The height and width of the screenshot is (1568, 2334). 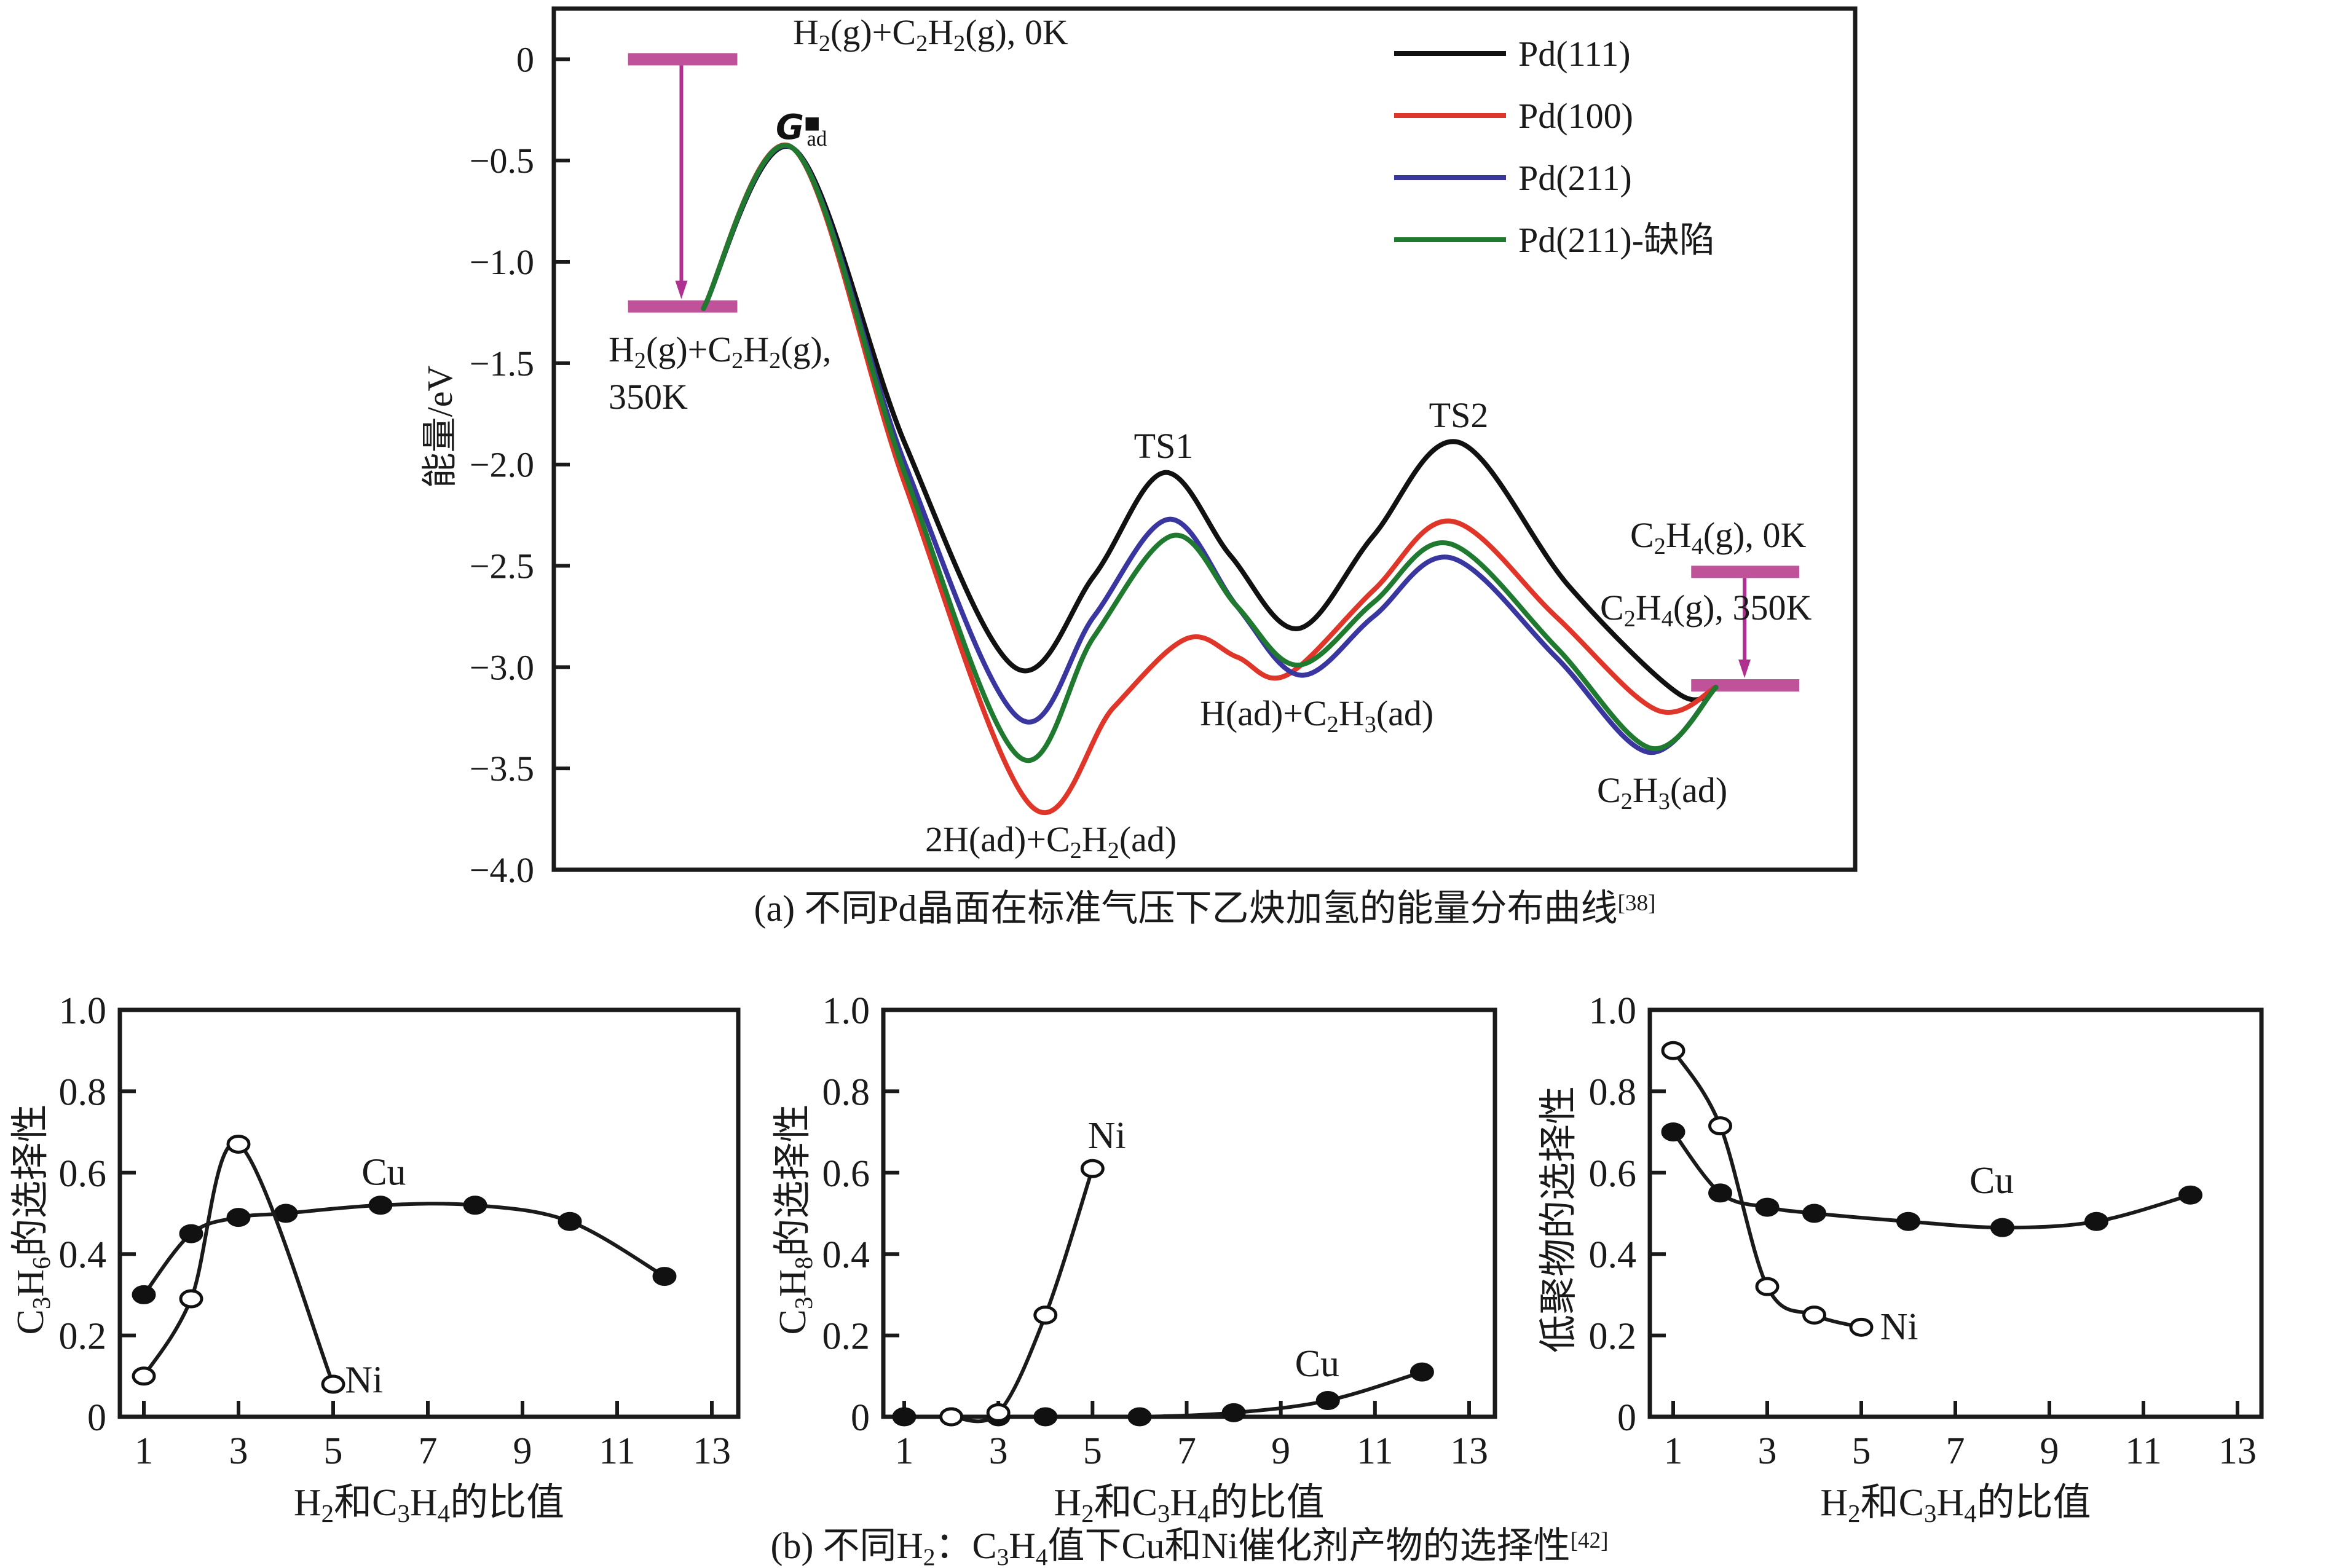 I want to click on x-axis-title-part: 3, so click(x=1164, y=1513).